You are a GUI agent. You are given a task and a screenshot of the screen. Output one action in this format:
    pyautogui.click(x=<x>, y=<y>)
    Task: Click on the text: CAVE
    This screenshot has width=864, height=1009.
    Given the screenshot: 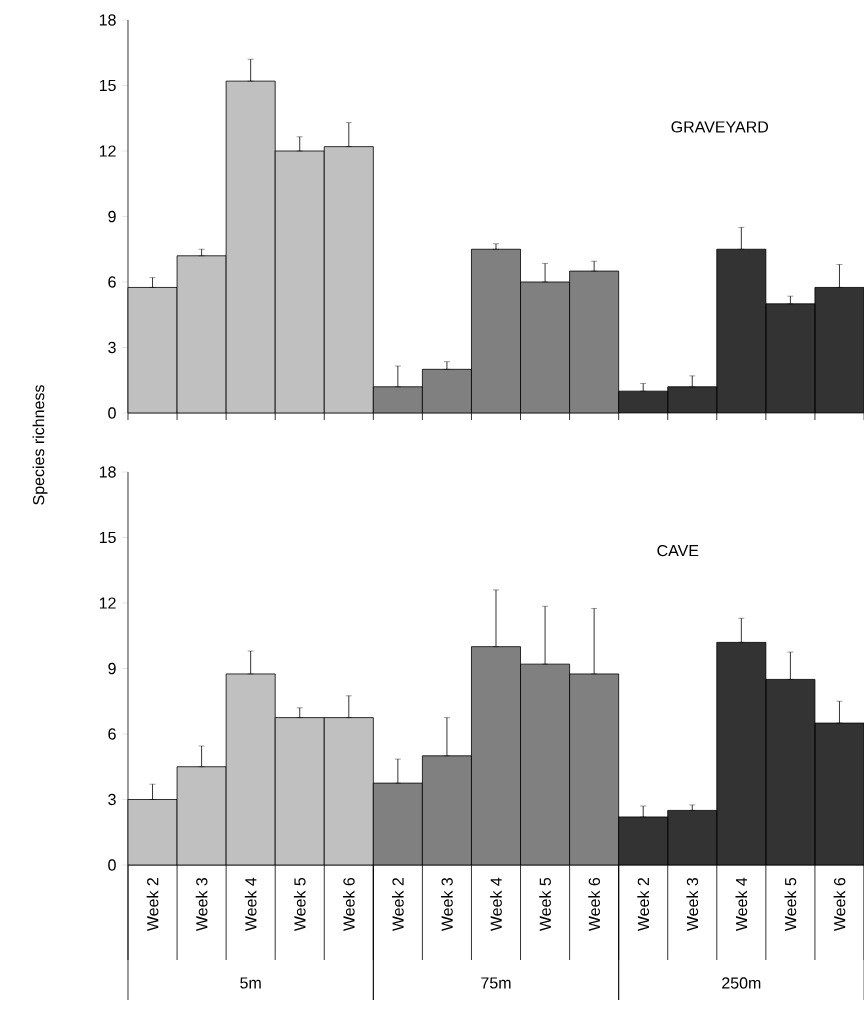 What is the action you would take?
    pyautogui.click(x=678, y=550)
    